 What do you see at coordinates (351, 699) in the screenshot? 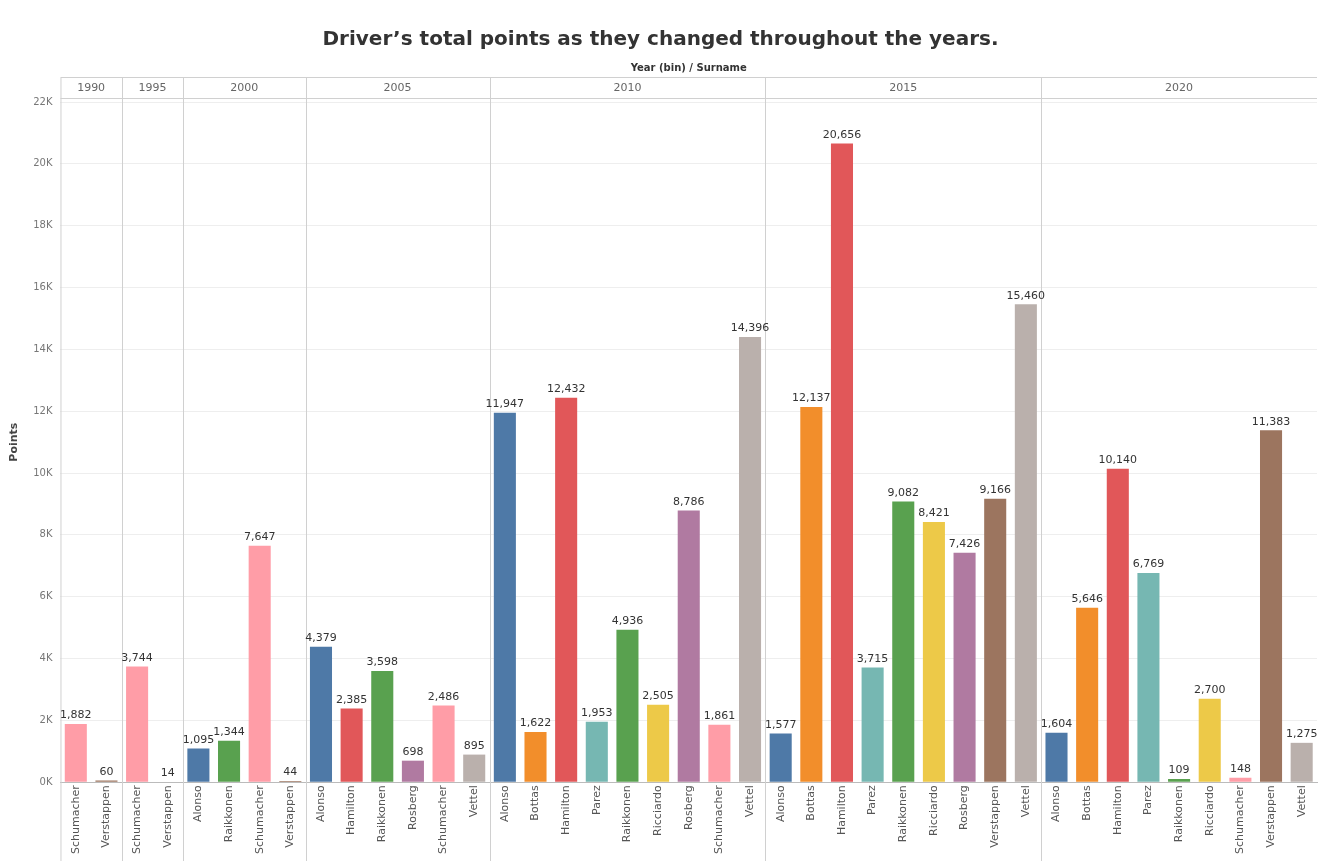
I see `data-label: 2,385` at bounding box center [351, 699].